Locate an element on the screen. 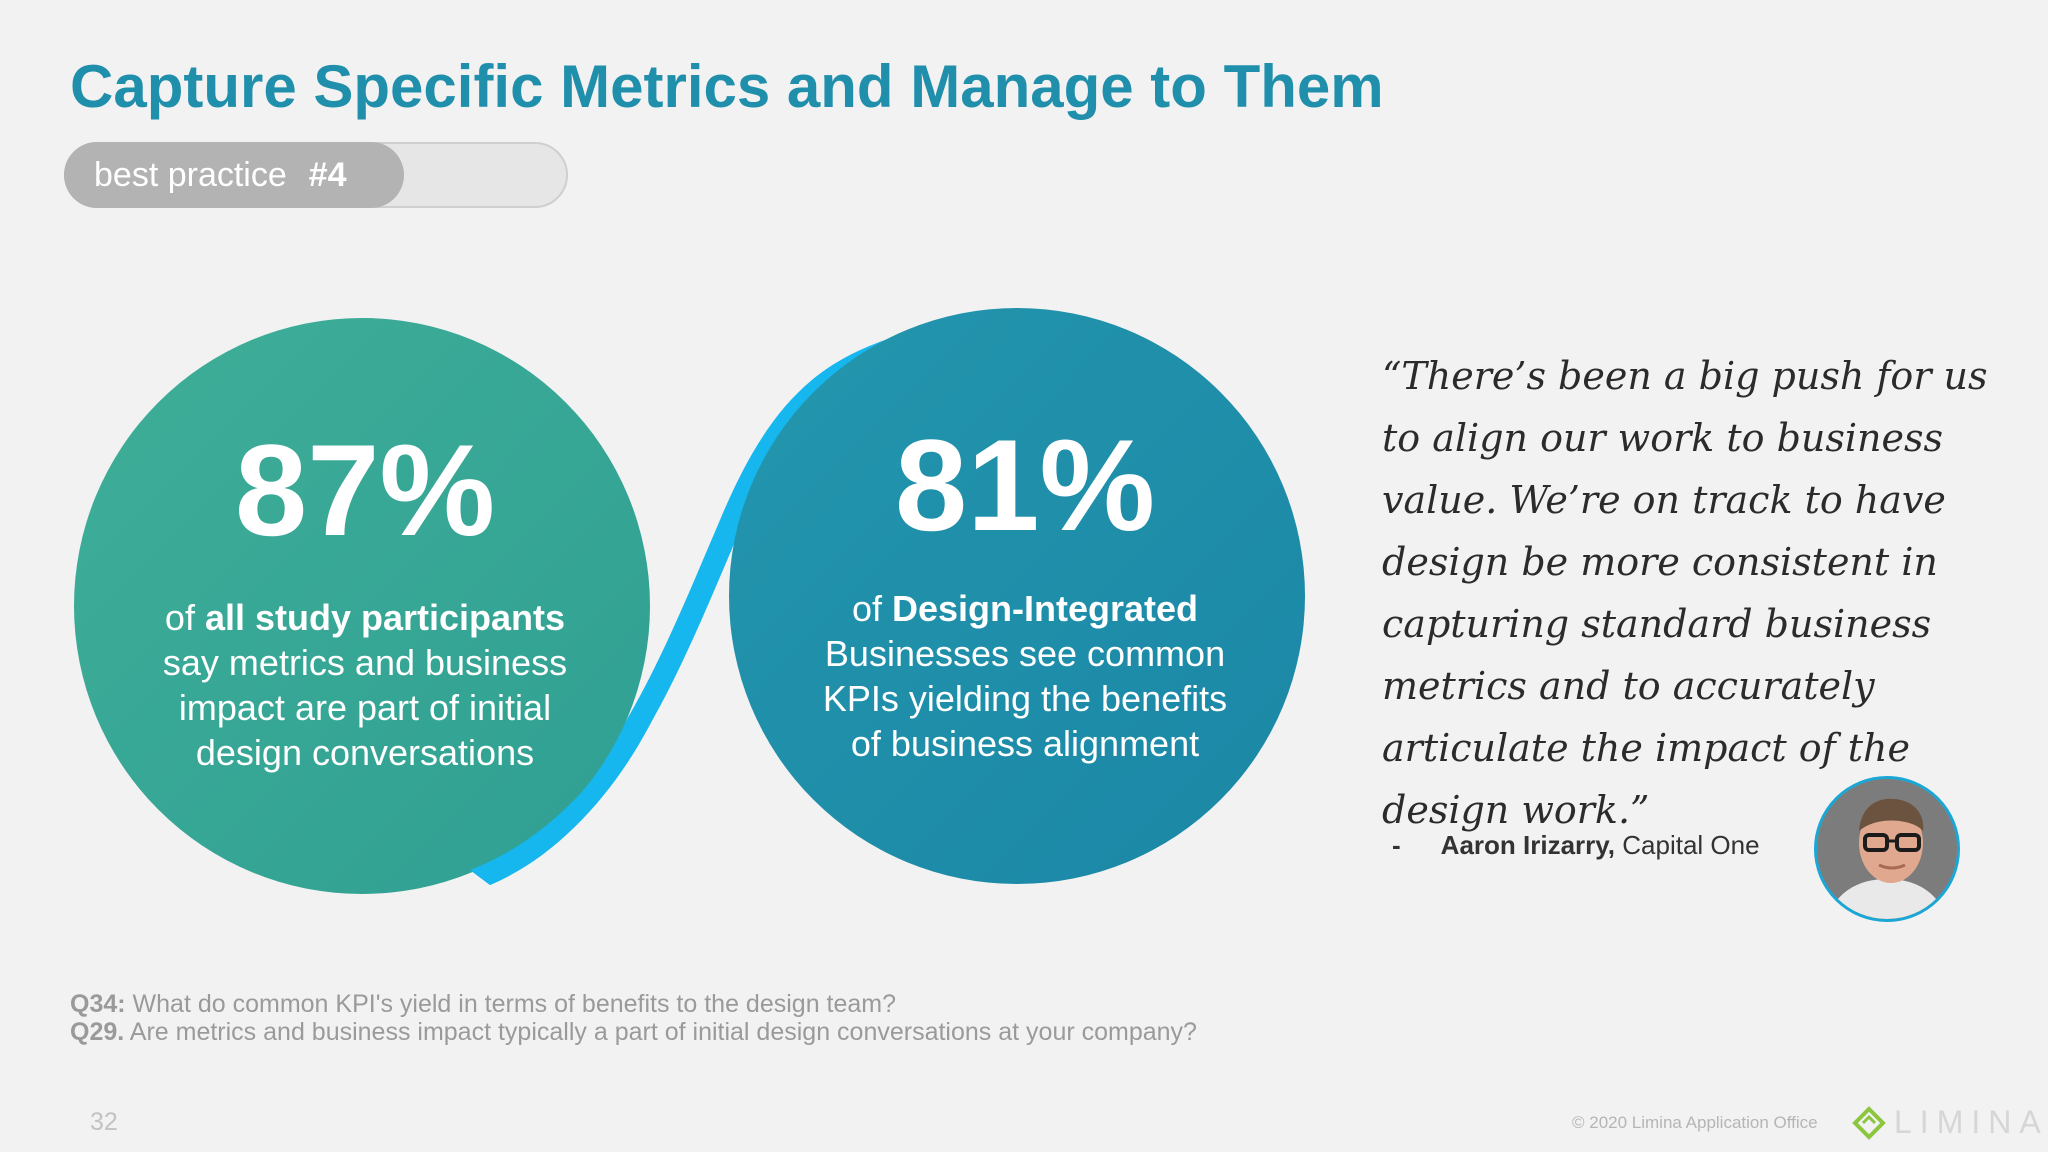 This screenshot has width=2048, height=1152. stat-circle-right is located at coordinates (1017, 596).